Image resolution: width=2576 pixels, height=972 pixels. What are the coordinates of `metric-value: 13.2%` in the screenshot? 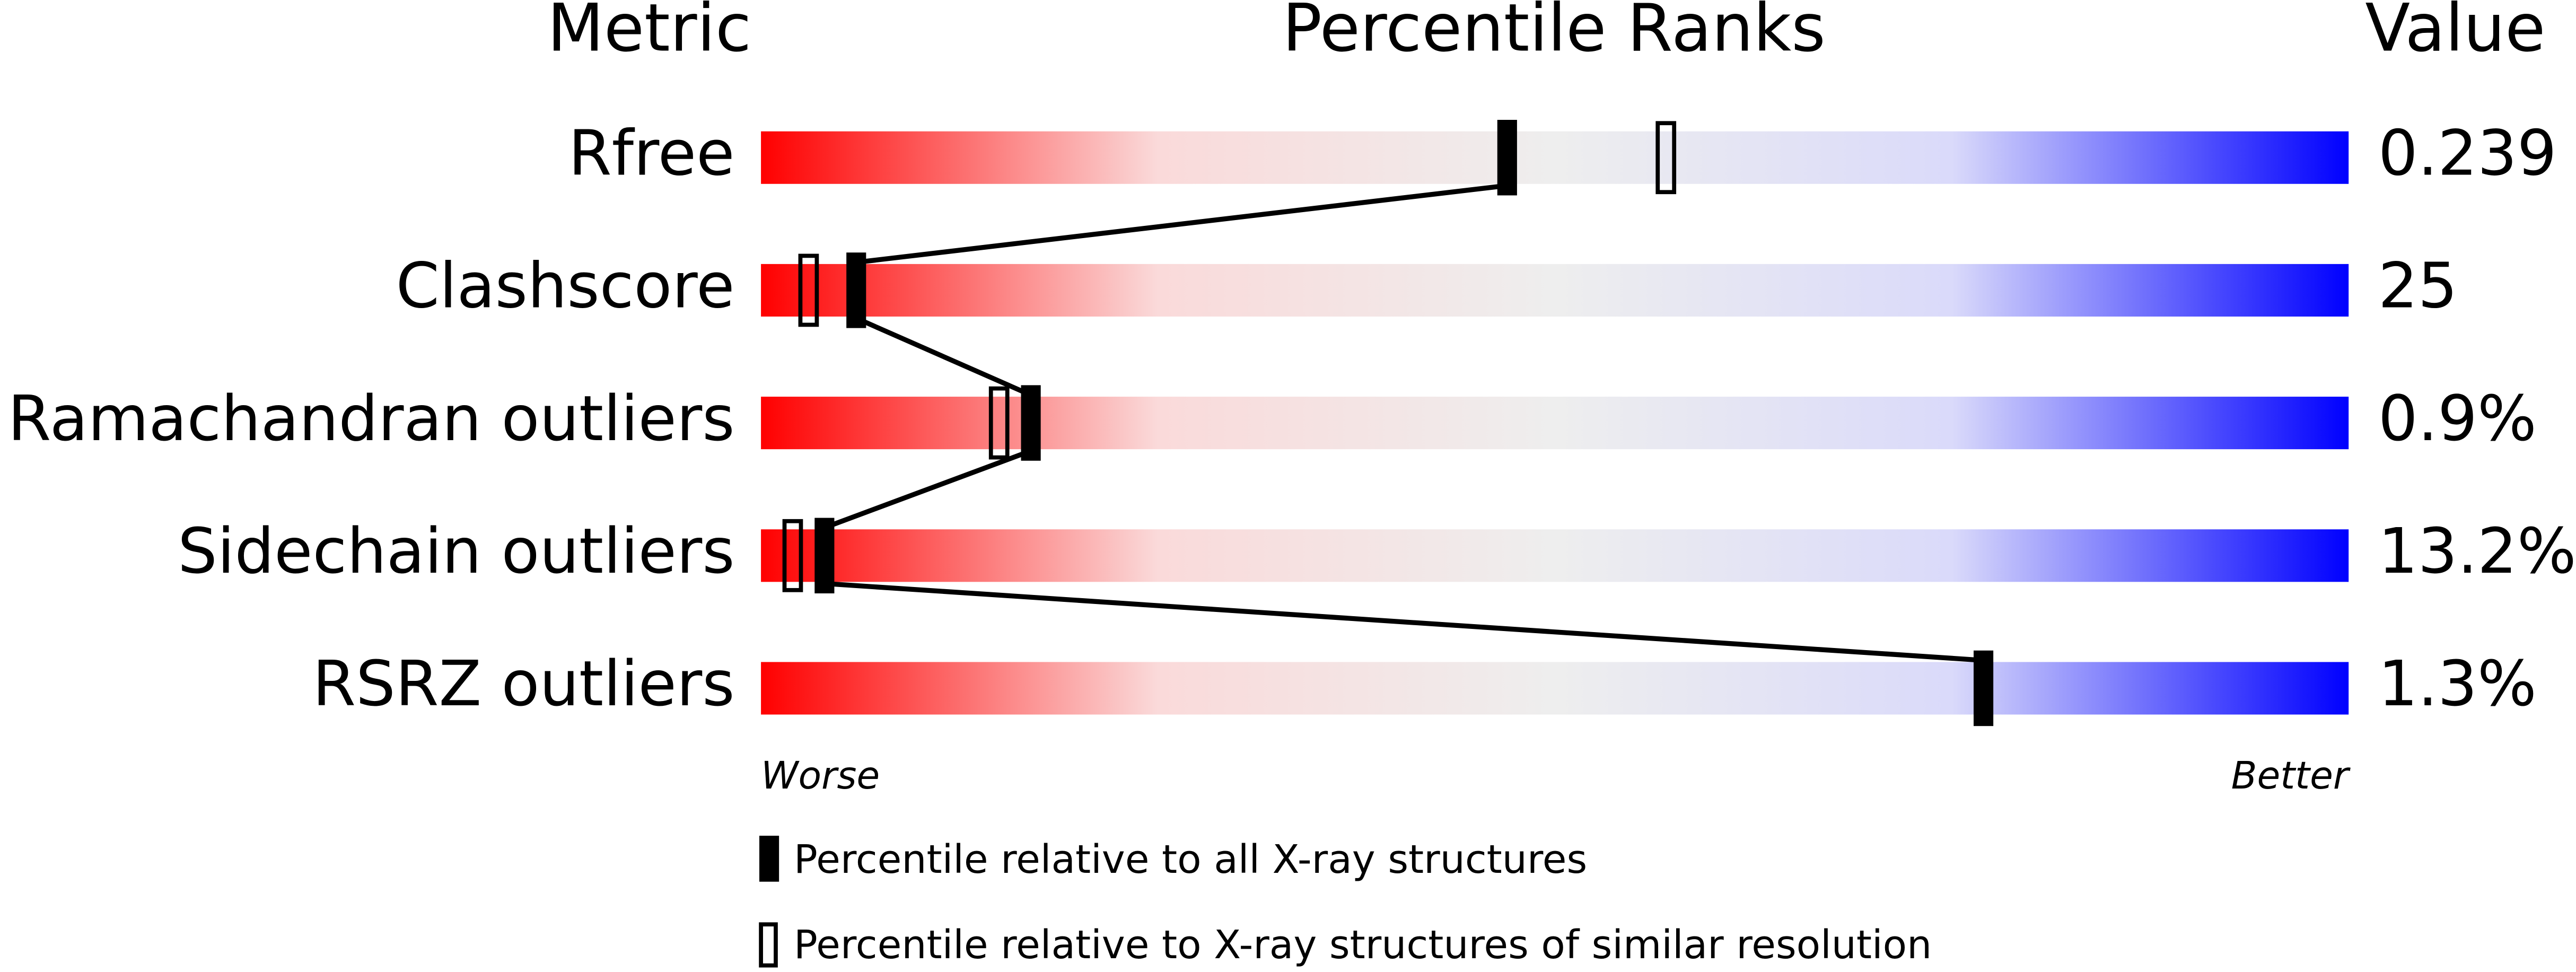 It's located at (2477, 551).